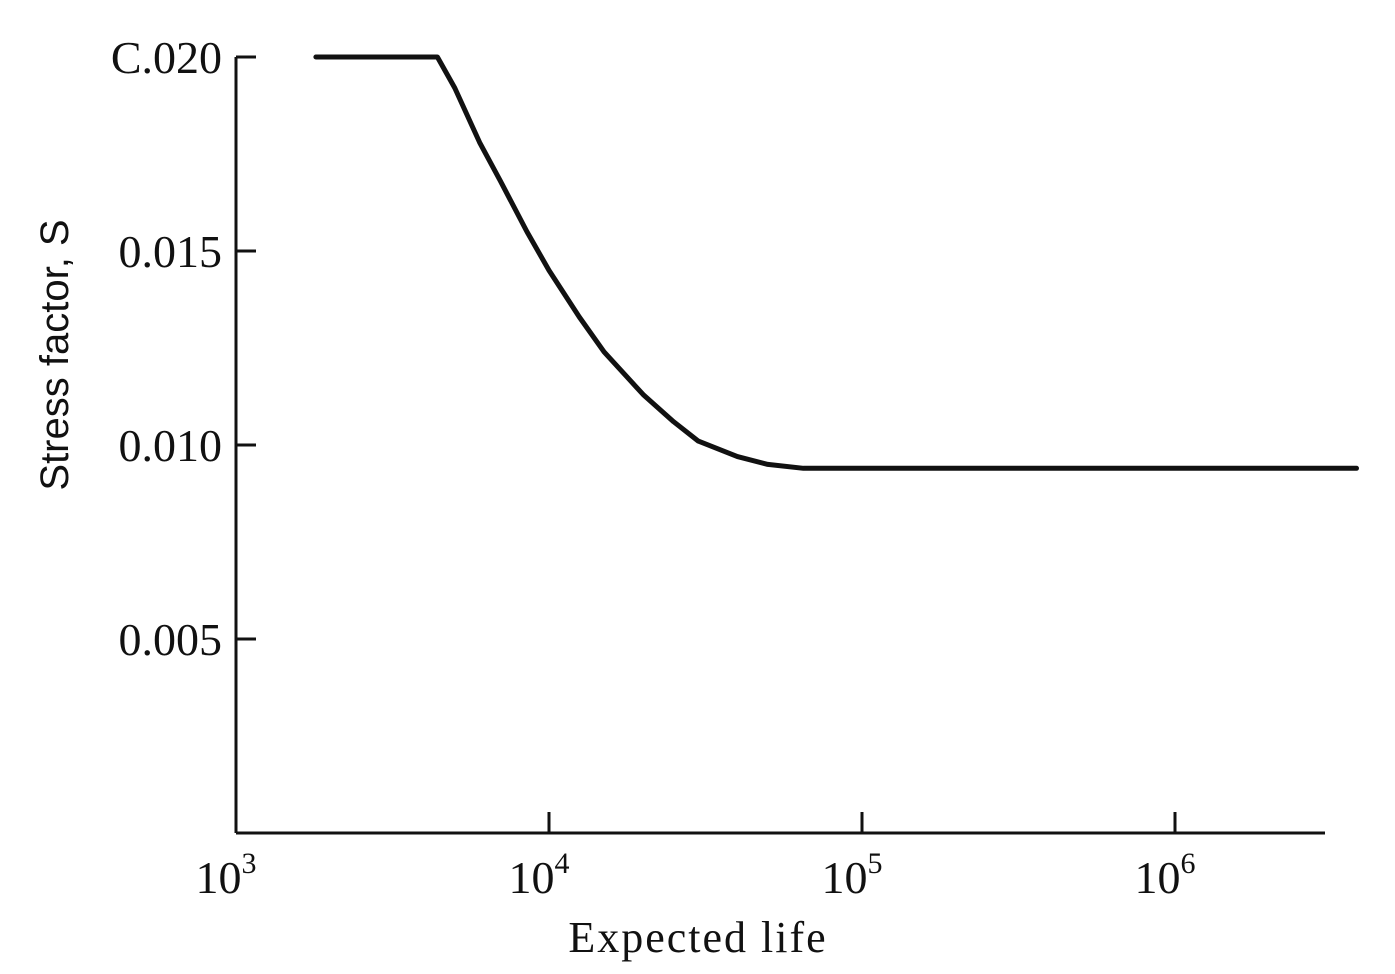 The height and width of the screenshot is (974, 1395). I want to click on x-tick-label: 10⁶, so click(1165, 875).